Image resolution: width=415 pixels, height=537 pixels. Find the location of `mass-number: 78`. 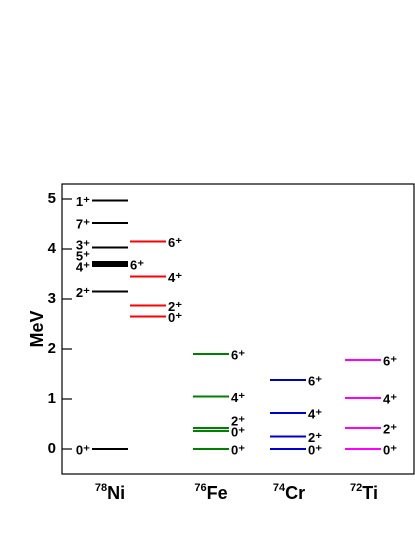

mass-number: 78 is located at coordinates (101, 488).